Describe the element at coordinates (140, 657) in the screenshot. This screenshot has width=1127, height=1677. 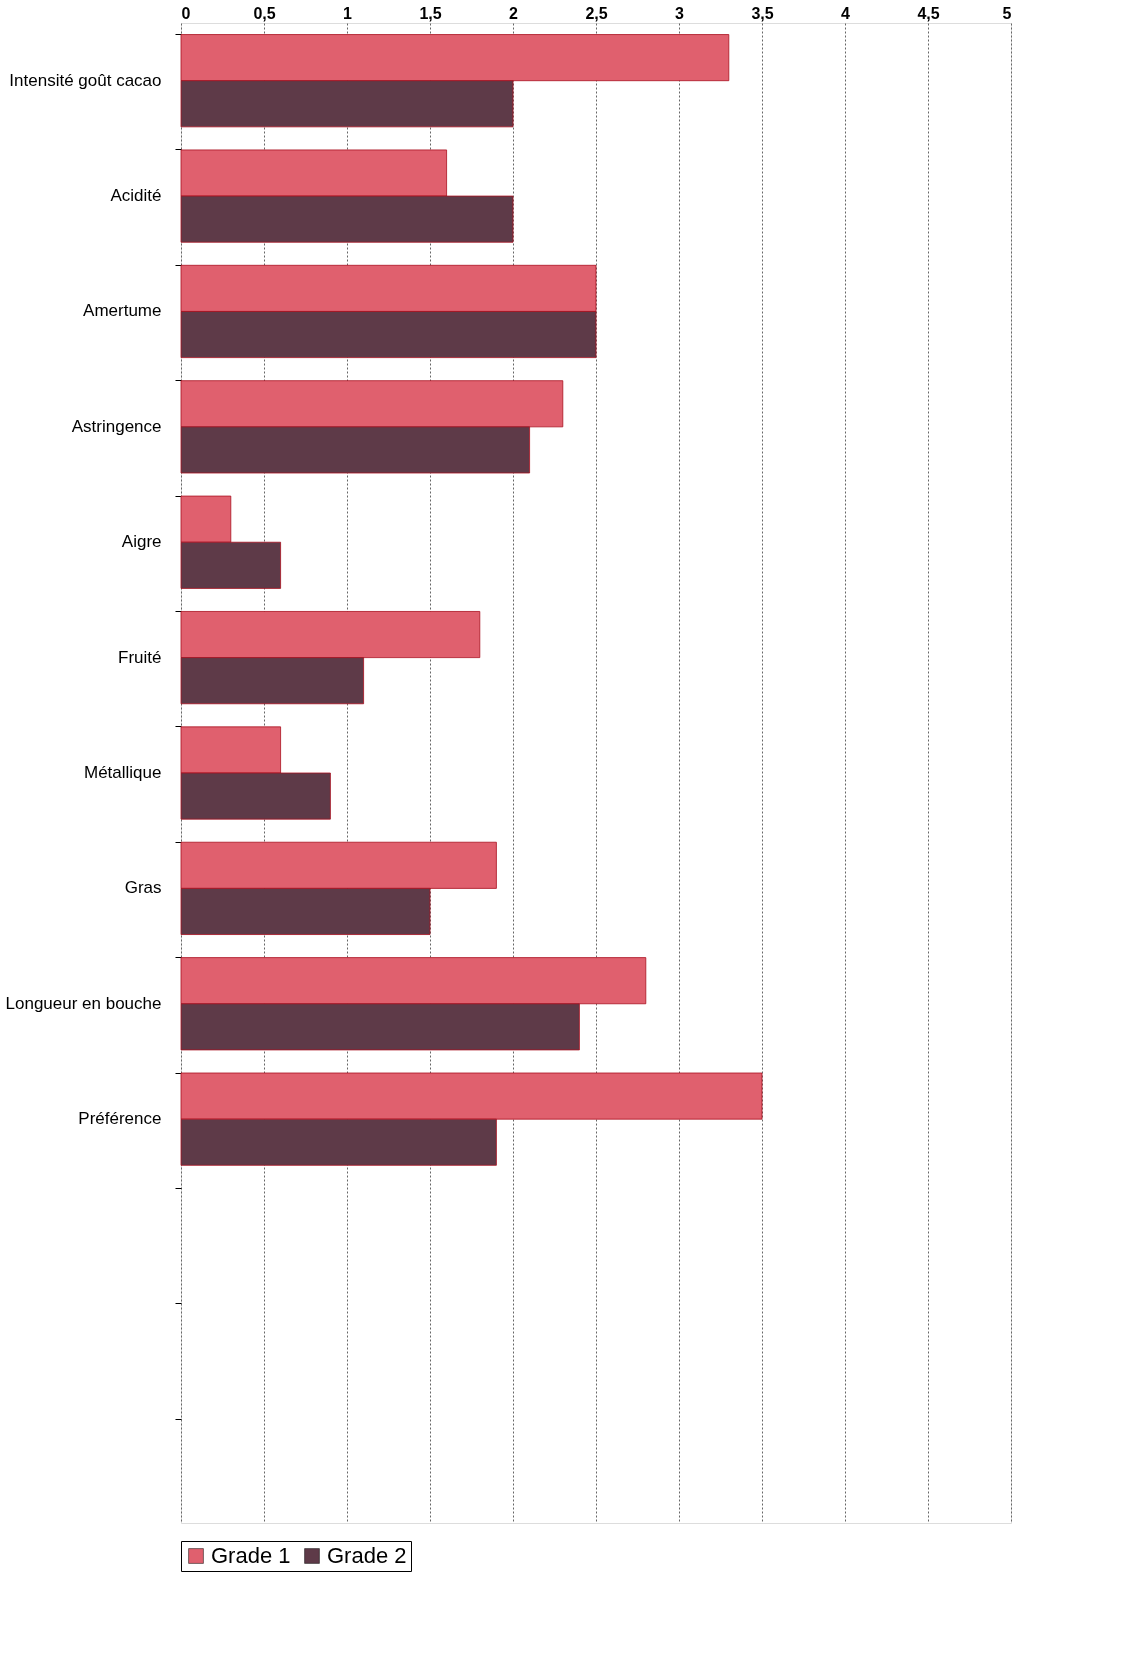
I see `y-tick-label: Fruité` at that location.